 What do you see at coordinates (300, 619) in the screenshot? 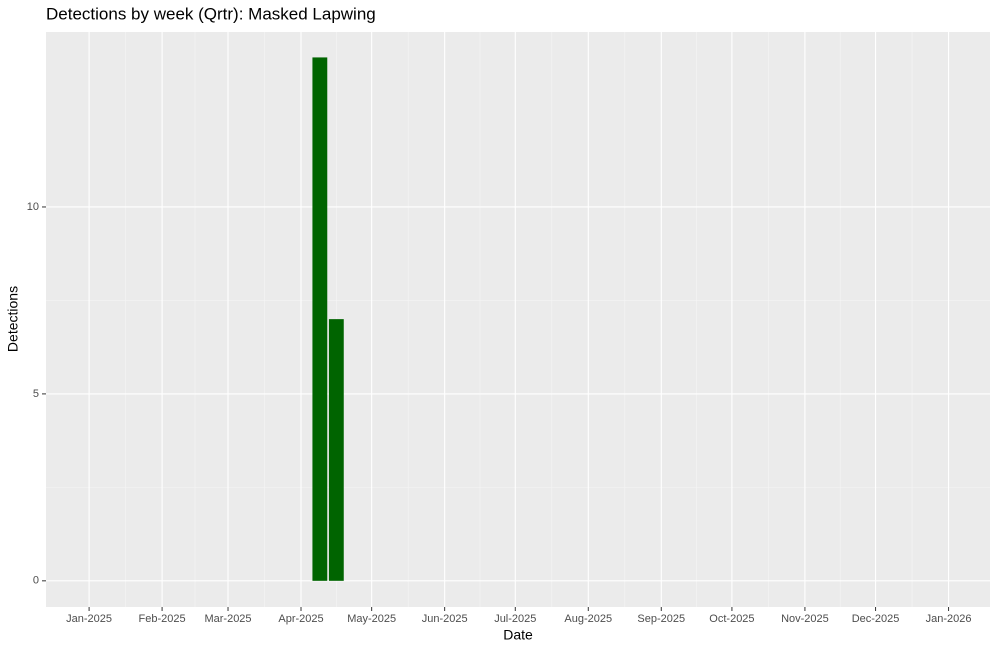
I see `x-tick-label: Apr-2025` at bounding box center [300, 619].